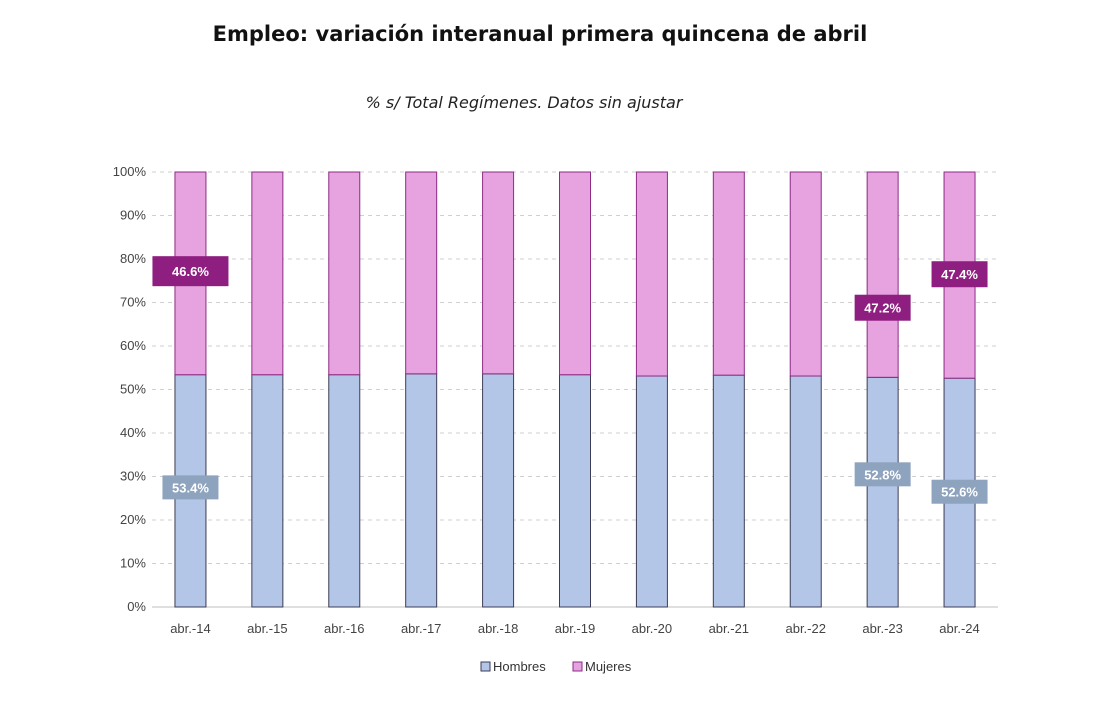 This screenshot has width=1119, height=726. What do you see at coordinates (652, 628) in the screenshot?
I see `x-tick-label: abr.-20` at bounding box center [652, 628].